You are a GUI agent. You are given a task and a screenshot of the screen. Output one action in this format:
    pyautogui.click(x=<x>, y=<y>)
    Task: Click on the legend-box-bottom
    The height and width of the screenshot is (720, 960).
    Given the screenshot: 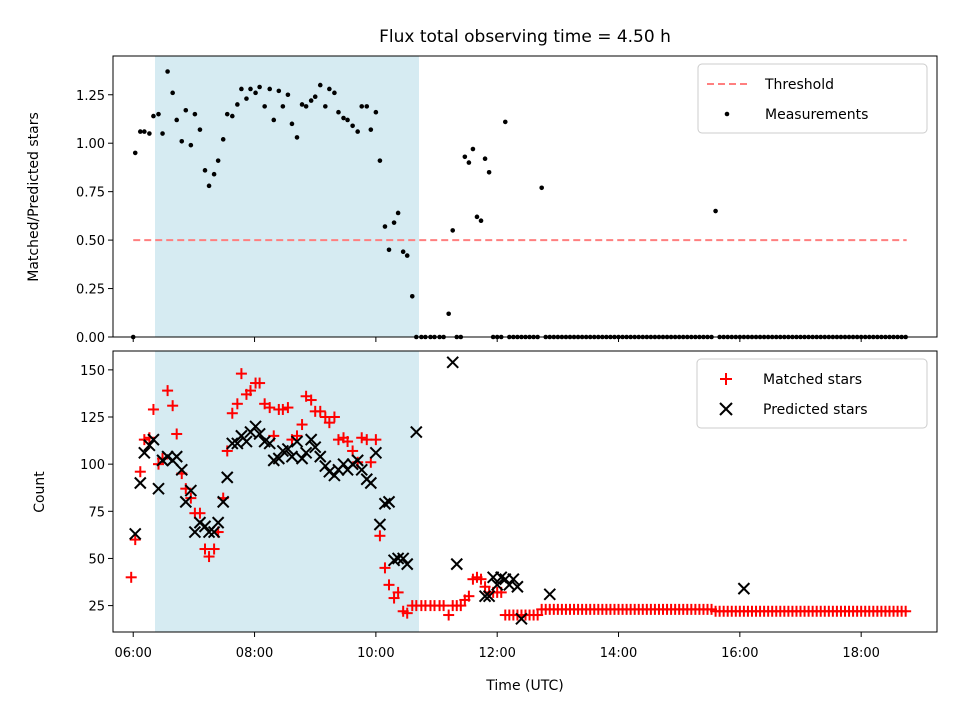 What is the action you would take?
    pyautogui.click(x=812, y=393)
    